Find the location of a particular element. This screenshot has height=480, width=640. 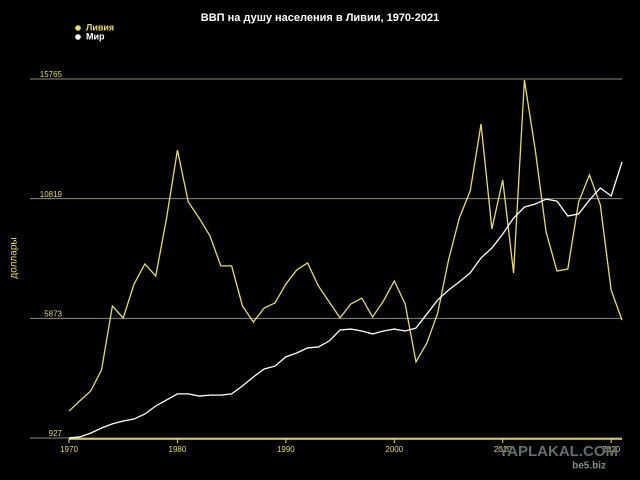

x-tick-label: 2000 is located at coordinates (394, 449).